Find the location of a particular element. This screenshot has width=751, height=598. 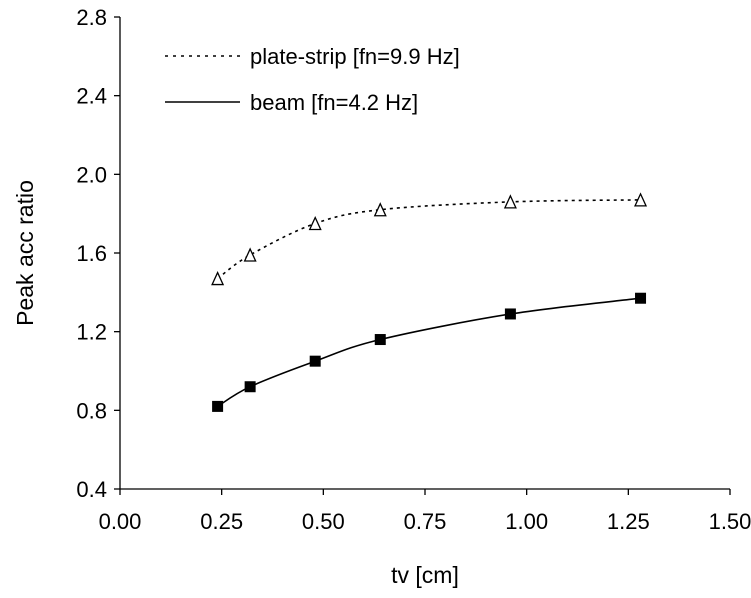

x-tick-label: 1.50 is located at coordinates (730, 521).